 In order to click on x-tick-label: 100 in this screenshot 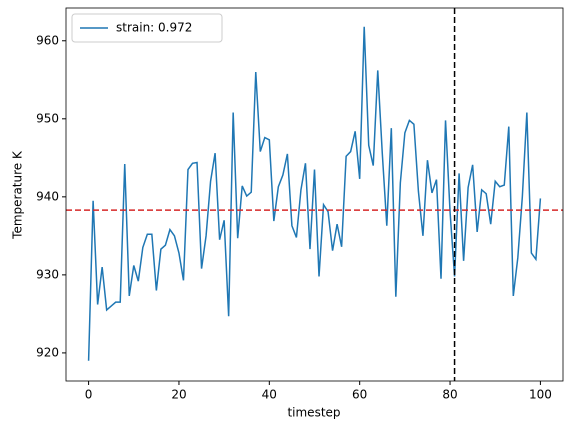, I will do `click(540, 395)`.